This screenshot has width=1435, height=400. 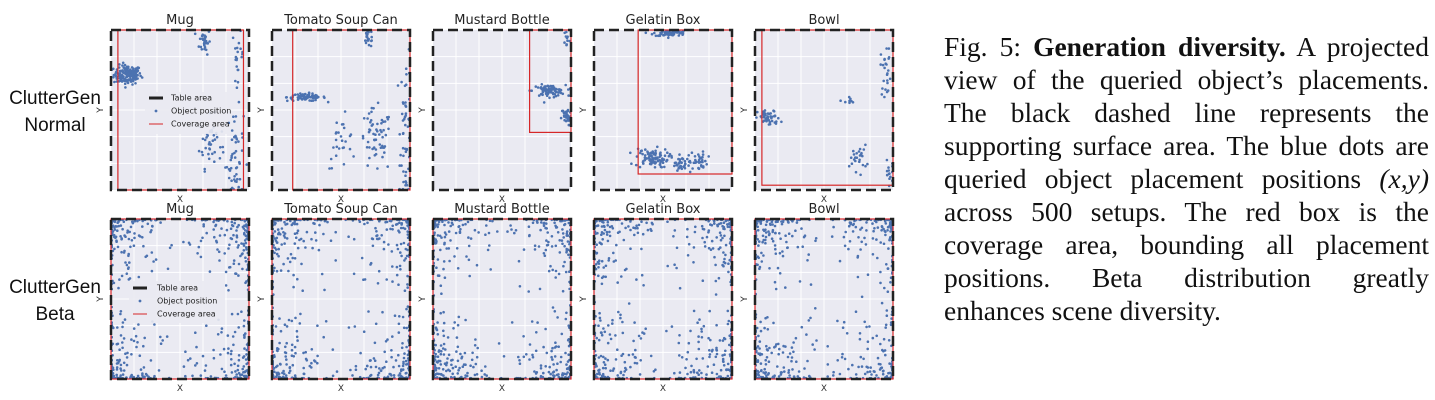 What do you see at coordinates (584, 110) in the screenshot?
I see `y-axis-label: Y` at bounding box center [584, 110].